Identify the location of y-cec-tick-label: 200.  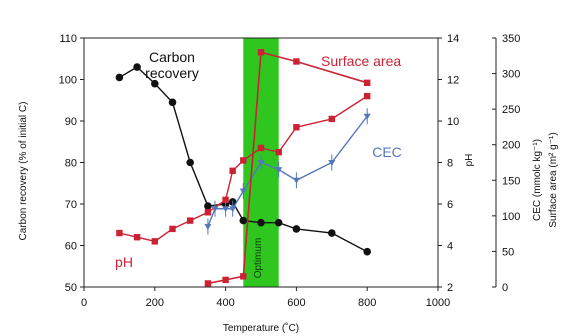
(511, 146).